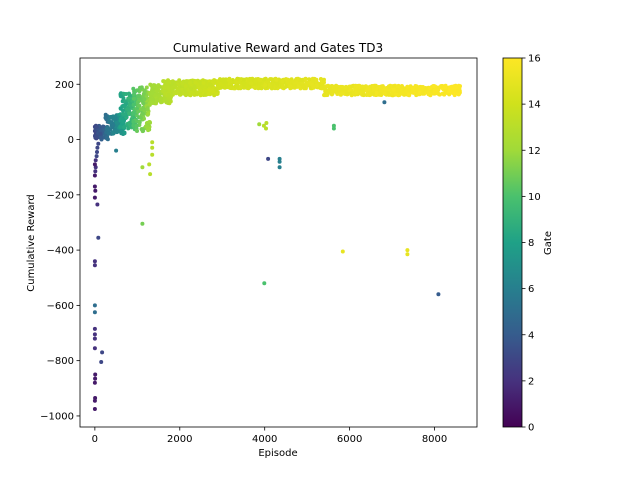 The height and width of the screenshot is (484, 640). I want to click on colorbar-tick-label: 8, so click(531, 243).